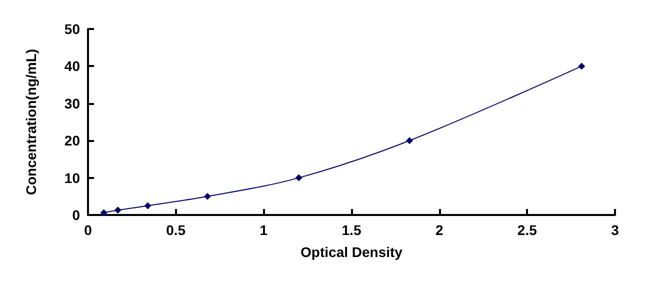 Image resolution: width=662 pixels, height=281 pixels. Describe the element at coordinates (264, 230) in the screenshot. I see `x-tick-label: 1` at that location.